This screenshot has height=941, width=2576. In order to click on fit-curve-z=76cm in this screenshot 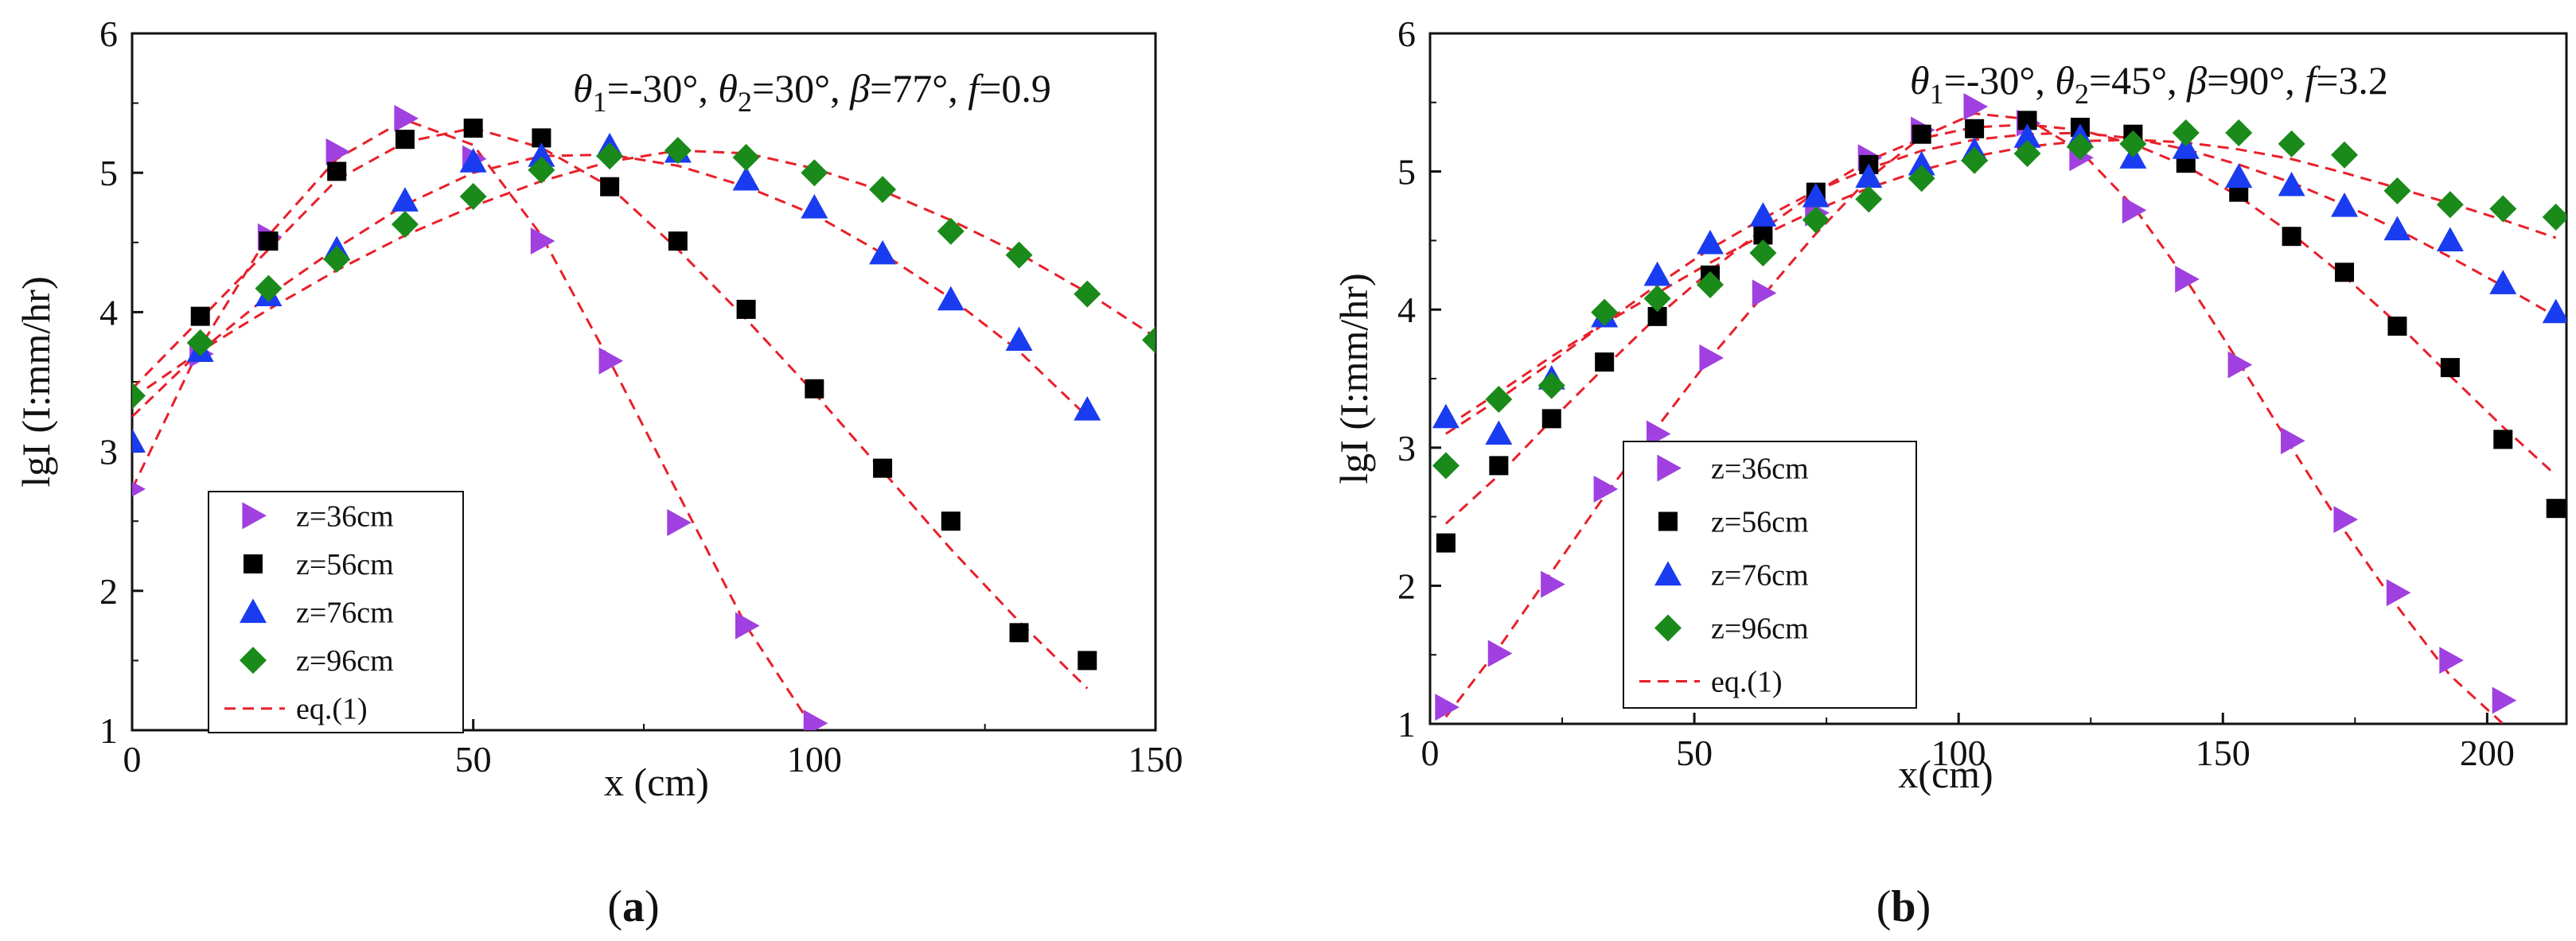, I will do `click(610, 285)`.